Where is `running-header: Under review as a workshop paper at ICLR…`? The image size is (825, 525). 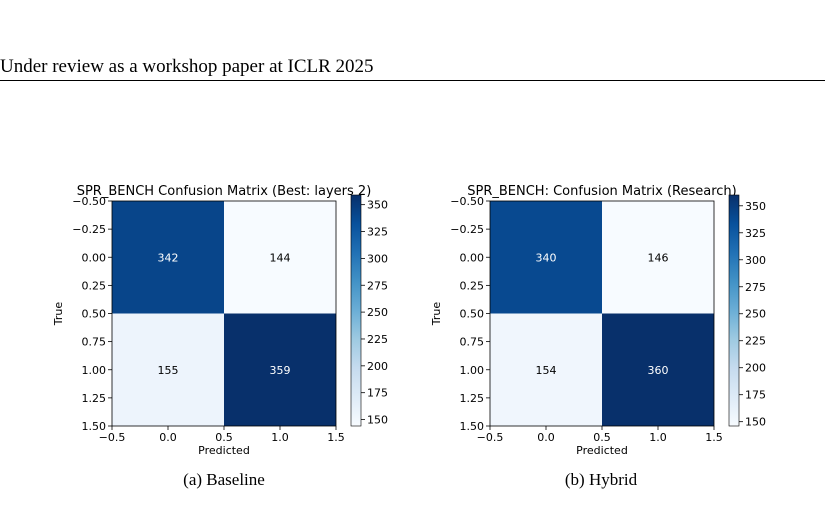
running-header: Under review as a workshop paper at ICLR… is located at coordinates (187, 66).